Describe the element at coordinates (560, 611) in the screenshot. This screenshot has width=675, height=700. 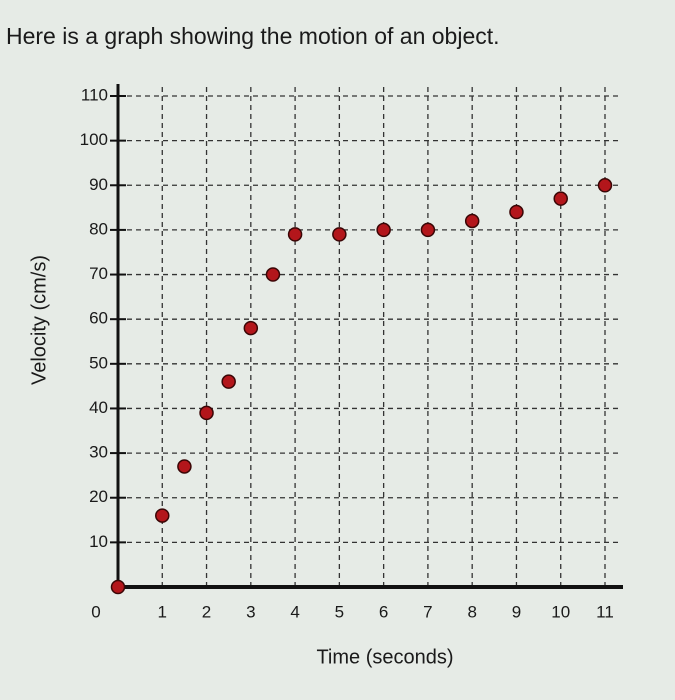
I see `x-tick-label: 10` at that location.